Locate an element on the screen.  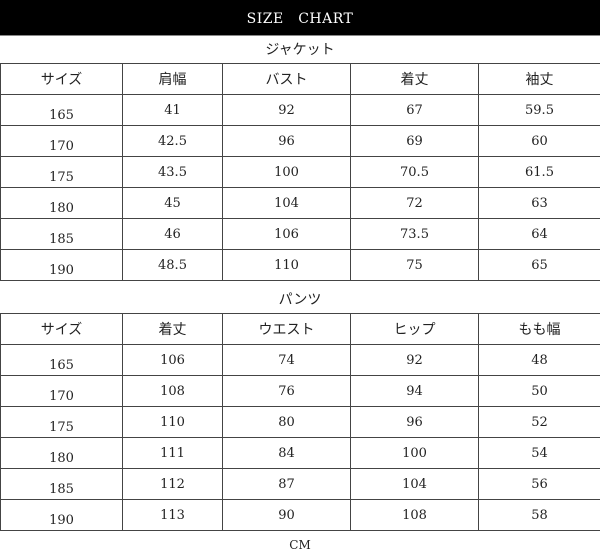
column-header: 袖丈 is located at coordinates (539, 79).